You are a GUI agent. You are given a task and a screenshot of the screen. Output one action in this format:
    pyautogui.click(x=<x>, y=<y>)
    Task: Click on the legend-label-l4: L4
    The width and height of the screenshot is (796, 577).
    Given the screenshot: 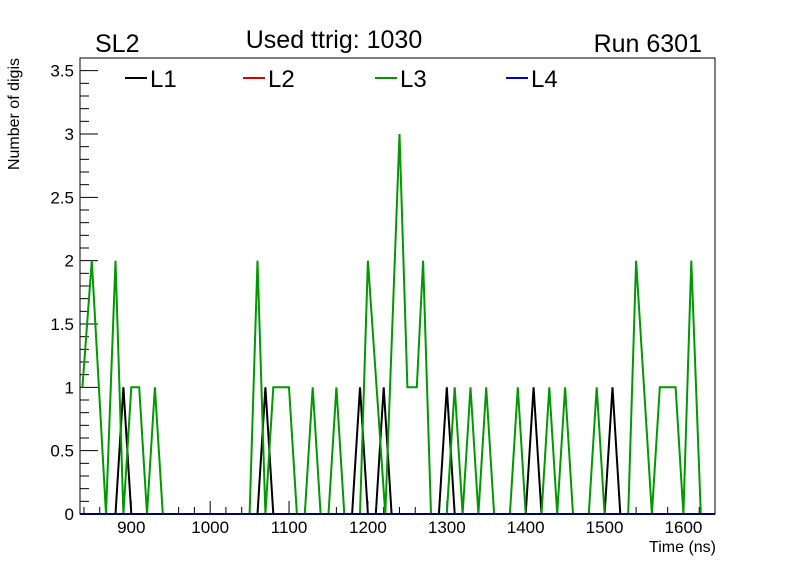 What is the action you would take?
    pyautogui.click(x=544, y=79)
    